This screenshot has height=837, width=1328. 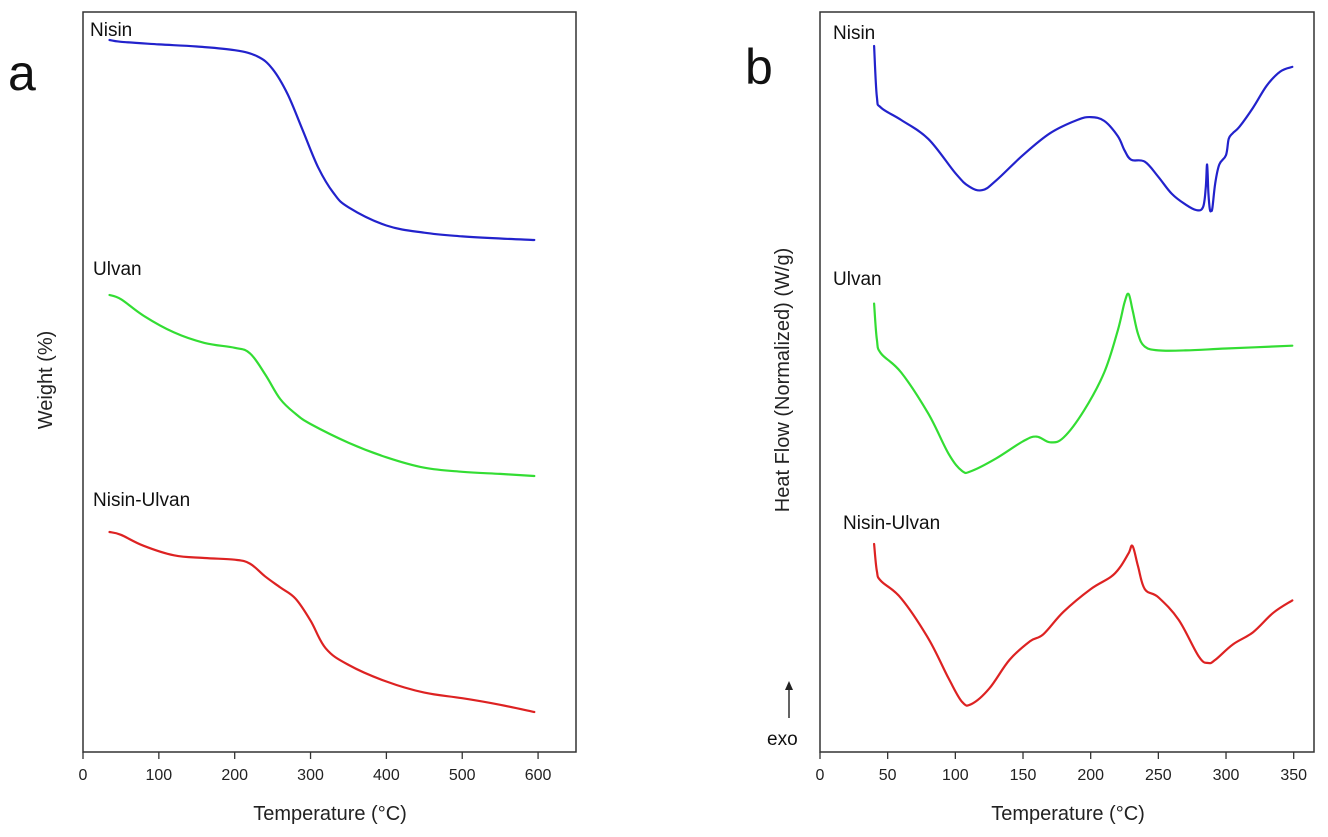 I want to click on exo-arrow-icon, so click(x=789, y=699).